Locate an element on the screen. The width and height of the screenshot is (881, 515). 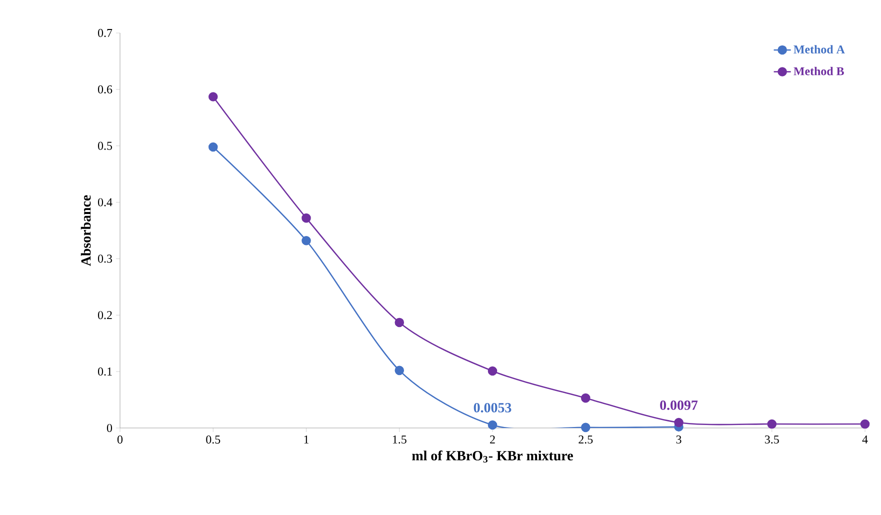
y-tick-label: 0 is located at coordinates (109, 428).